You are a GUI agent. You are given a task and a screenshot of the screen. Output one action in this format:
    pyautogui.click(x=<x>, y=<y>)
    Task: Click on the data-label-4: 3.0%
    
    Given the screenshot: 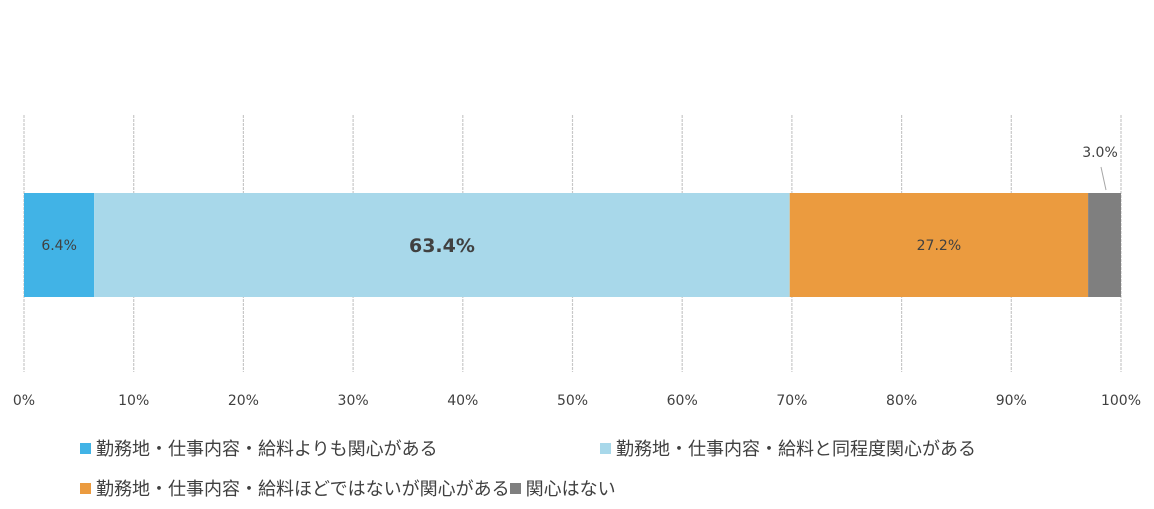 What is the action you would take?
    pyautogui.click(x=1100, y=153)
    